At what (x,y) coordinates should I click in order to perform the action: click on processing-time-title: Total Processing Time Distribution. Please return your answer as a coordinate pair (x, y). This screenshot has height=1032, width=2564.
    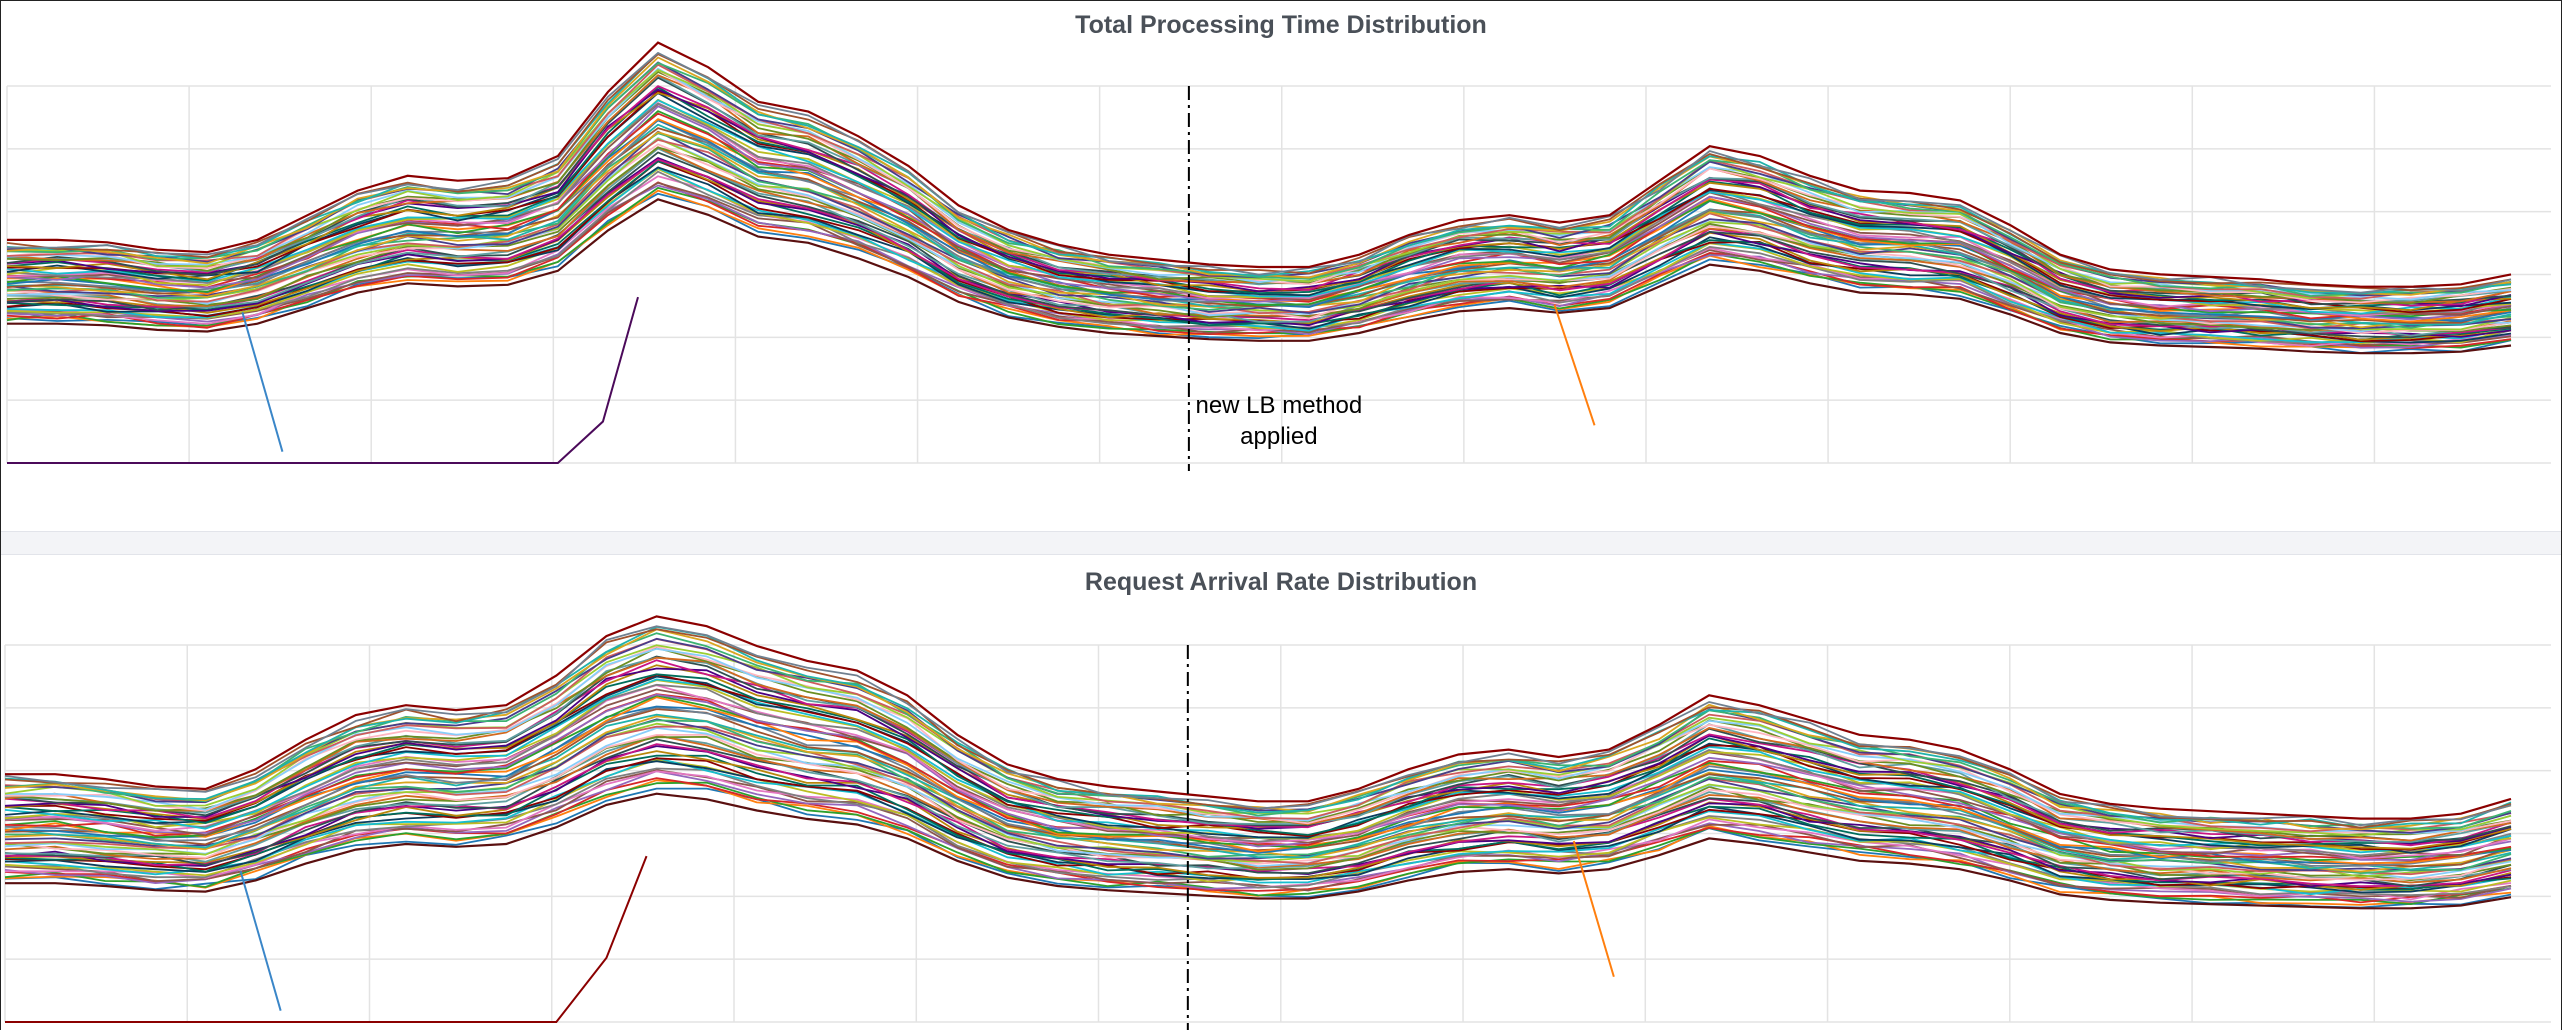
    Looking at the image, I should click on (1281, 25).